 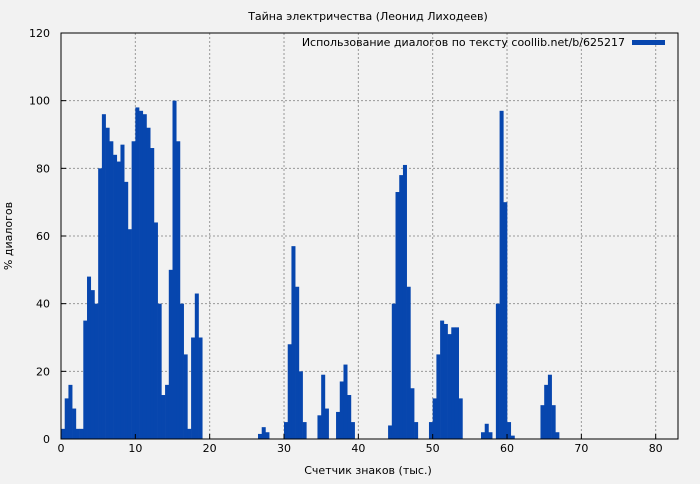 I want to click on x-tick-label: 80, so click(x=656, y=448).